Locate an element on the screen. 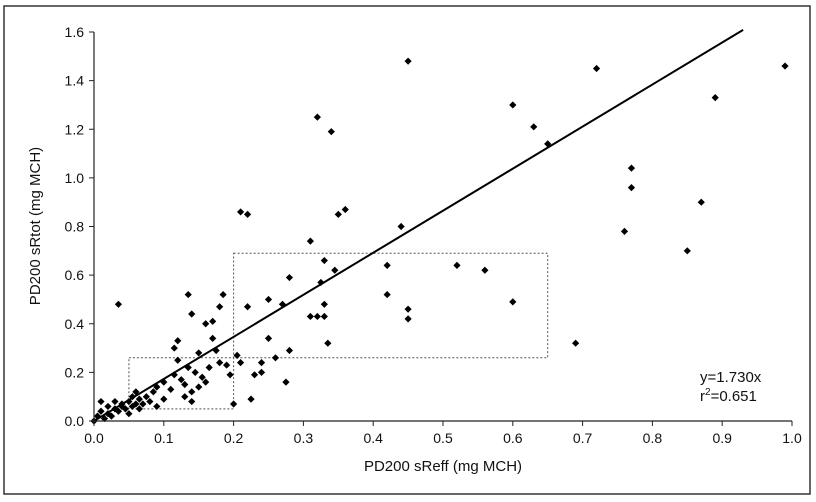  y-ticks: 0.0 0.2 0.4 0.6 0.8 1.0 1.2 1.4 1.6 is located at coordinates (79, 226).